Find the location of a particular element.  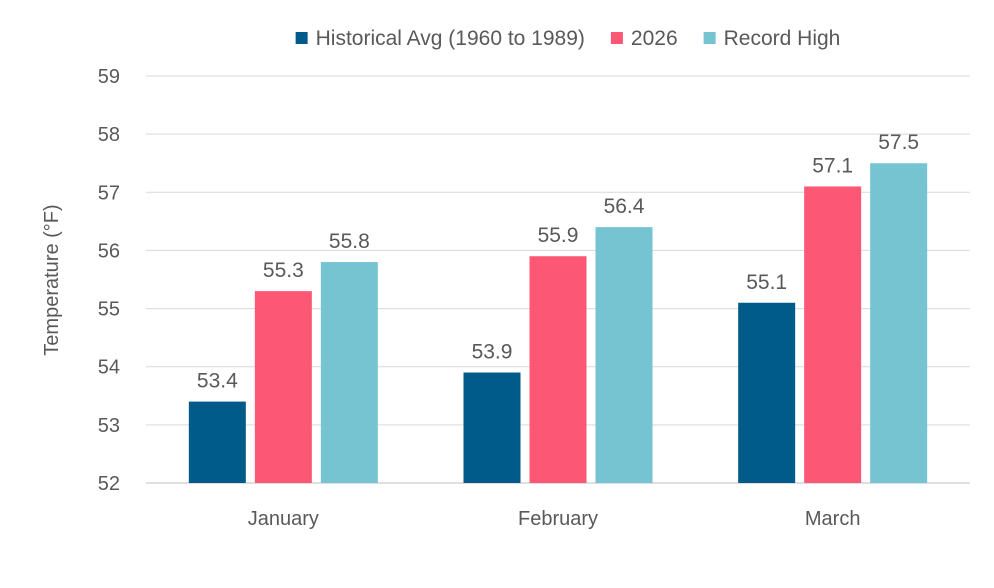

x-axis-categories: January February March is located at coordinates (554, 519).